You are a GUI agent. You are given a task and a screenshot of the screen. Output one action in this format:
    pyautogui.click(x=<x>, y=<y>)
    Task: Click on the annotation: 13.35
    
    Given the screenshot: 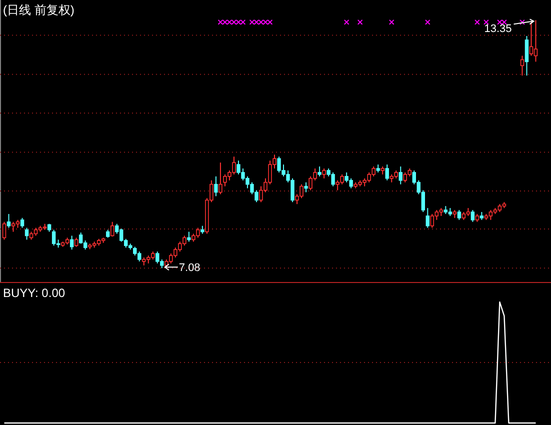 What is the action you would take?
    pyautogui.click(x=498, y=29)
    